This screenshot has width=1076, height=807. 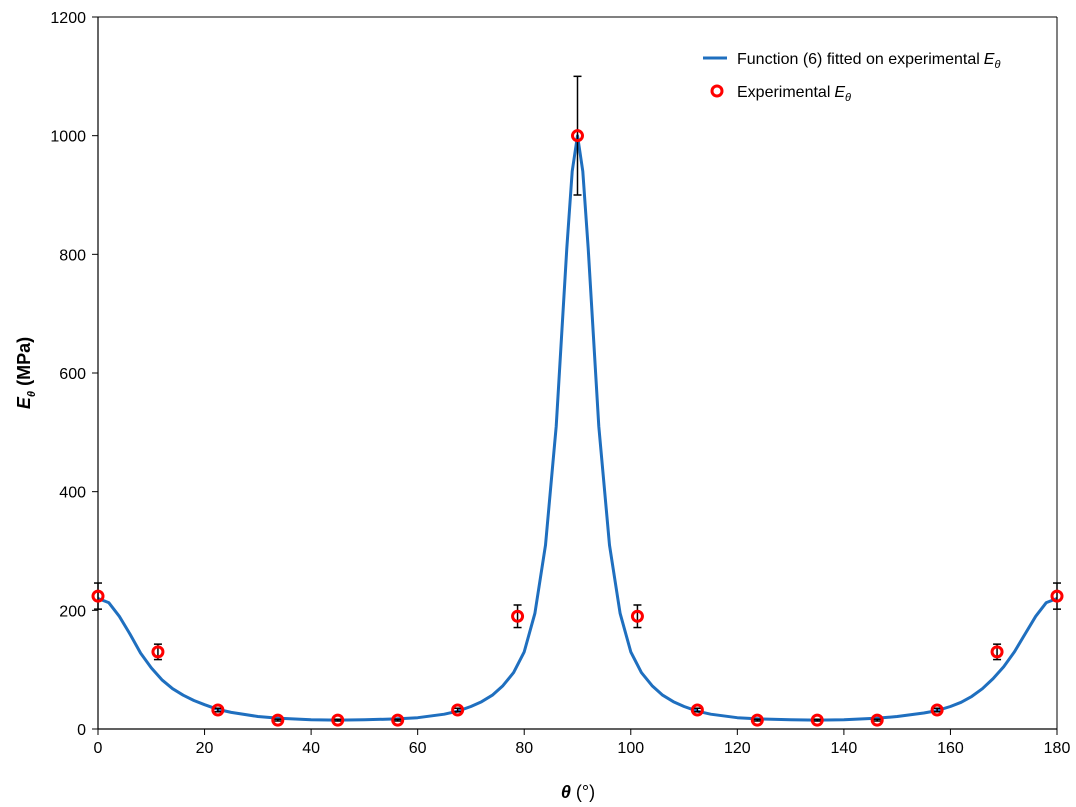 I want to click on x-tick-label: 20, so click(x=205, y=748).